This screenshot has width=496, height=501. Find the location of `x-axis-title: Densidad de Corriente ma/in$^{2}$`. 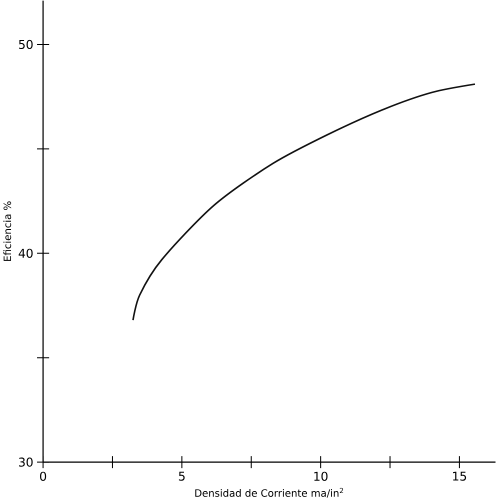

x-axis-title: Densidad de Corriente ma/in$^{2}$ is located at coordinates (269, 493).